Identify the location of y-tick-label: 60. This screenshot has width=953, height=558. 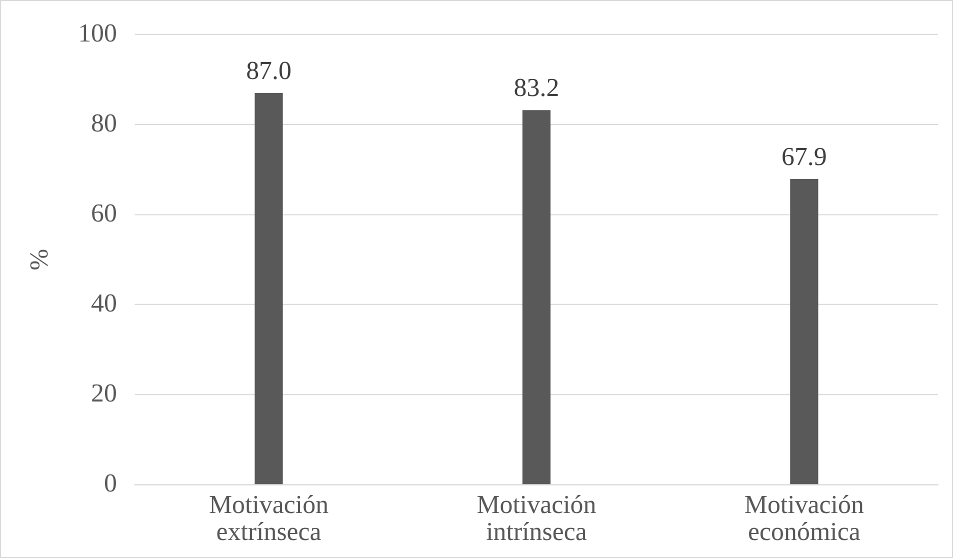
(104, 213).